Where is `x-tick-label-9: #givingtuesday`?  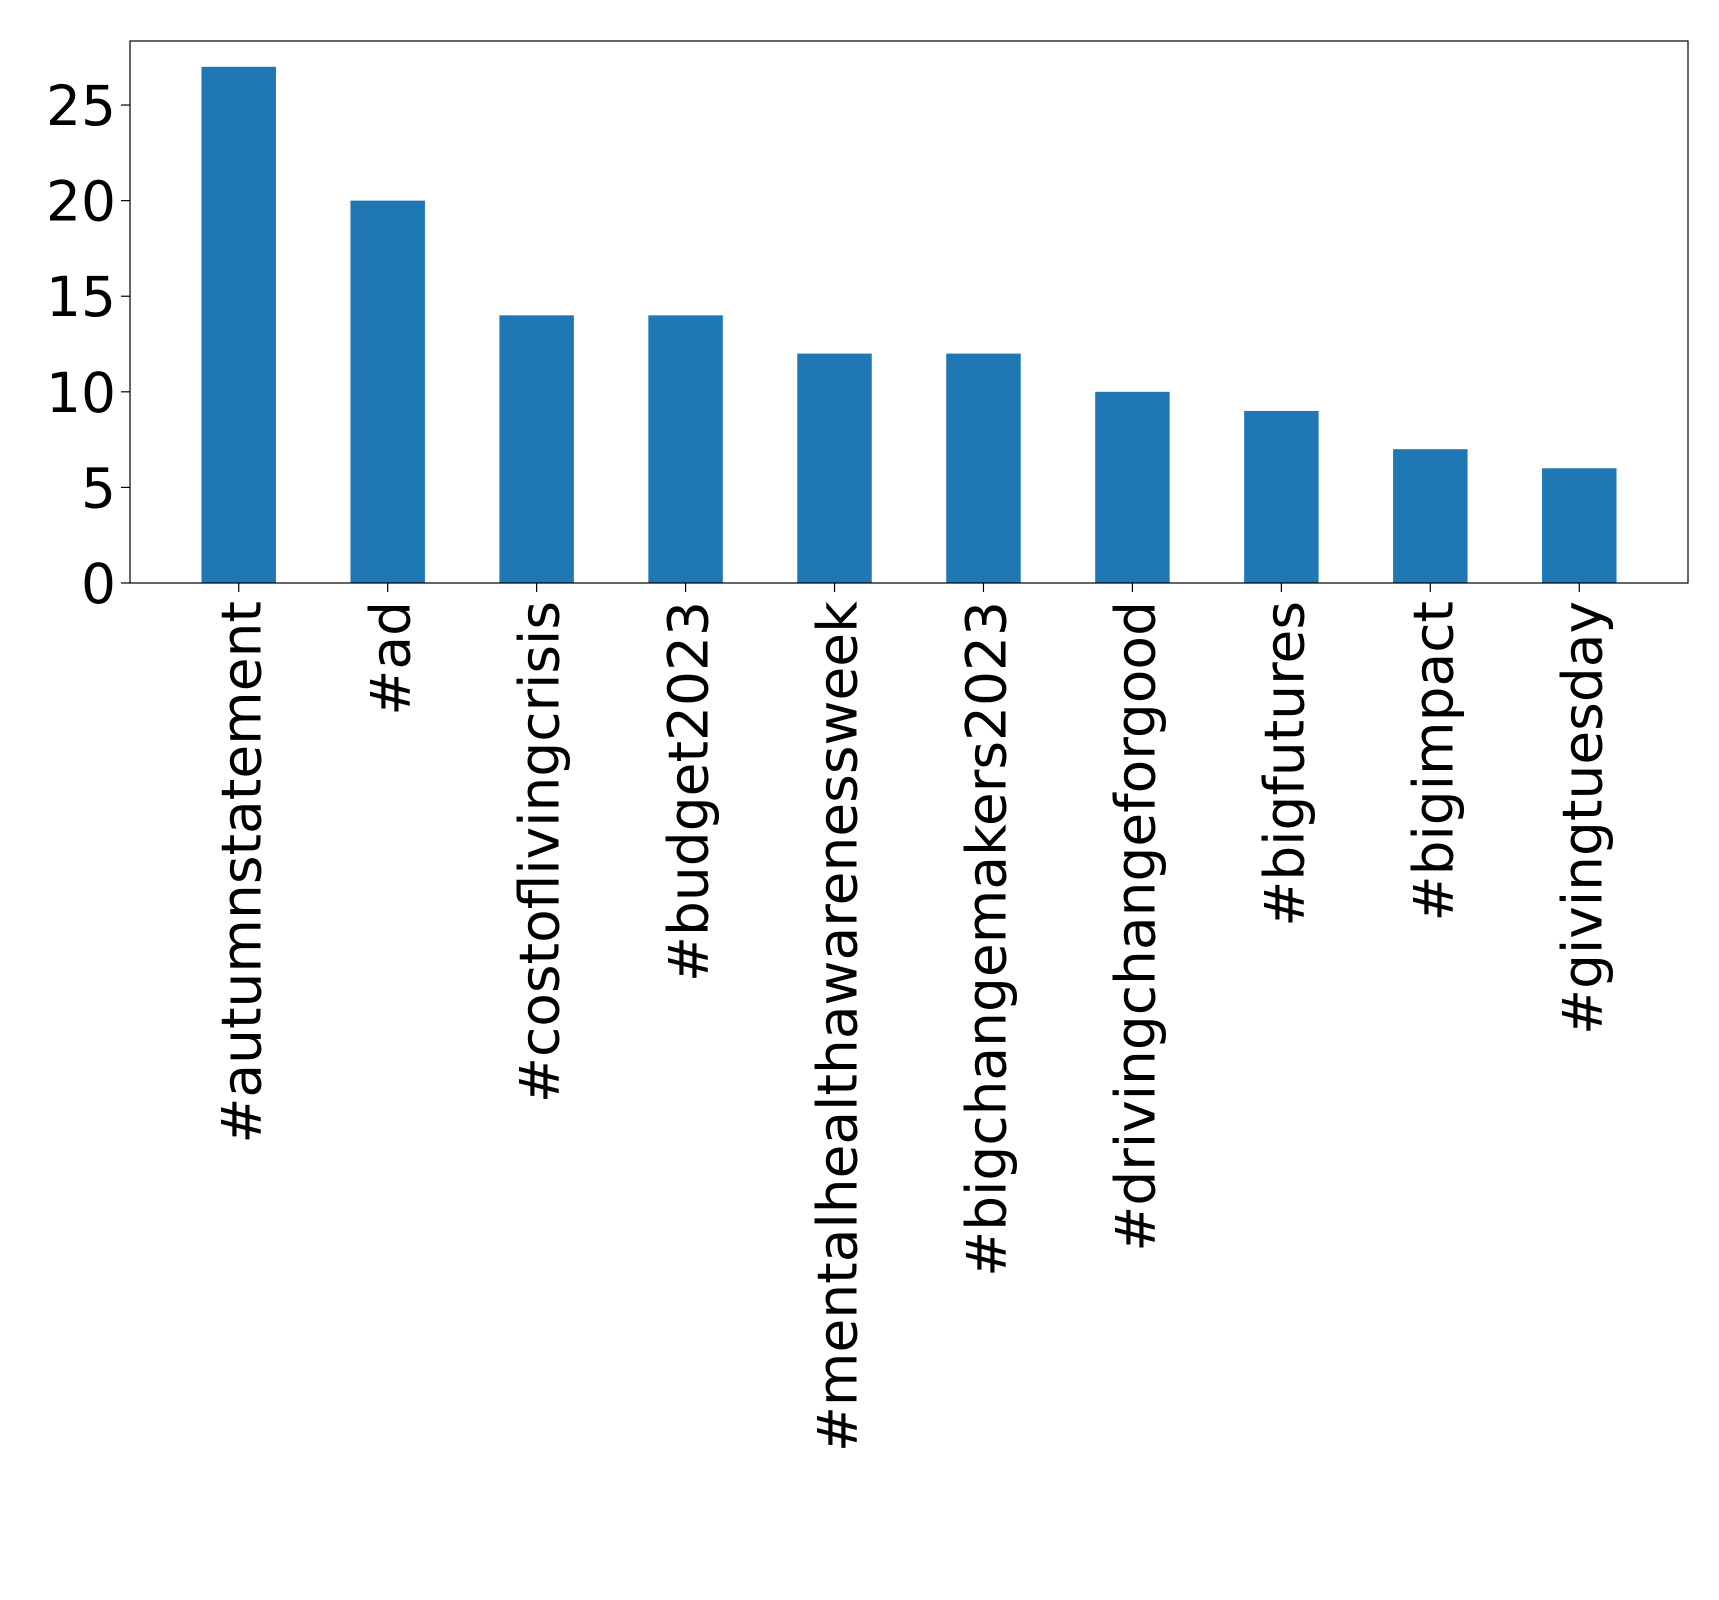
x-tick-label-9: #givingtuesday is located at coordinates (1582, 818).